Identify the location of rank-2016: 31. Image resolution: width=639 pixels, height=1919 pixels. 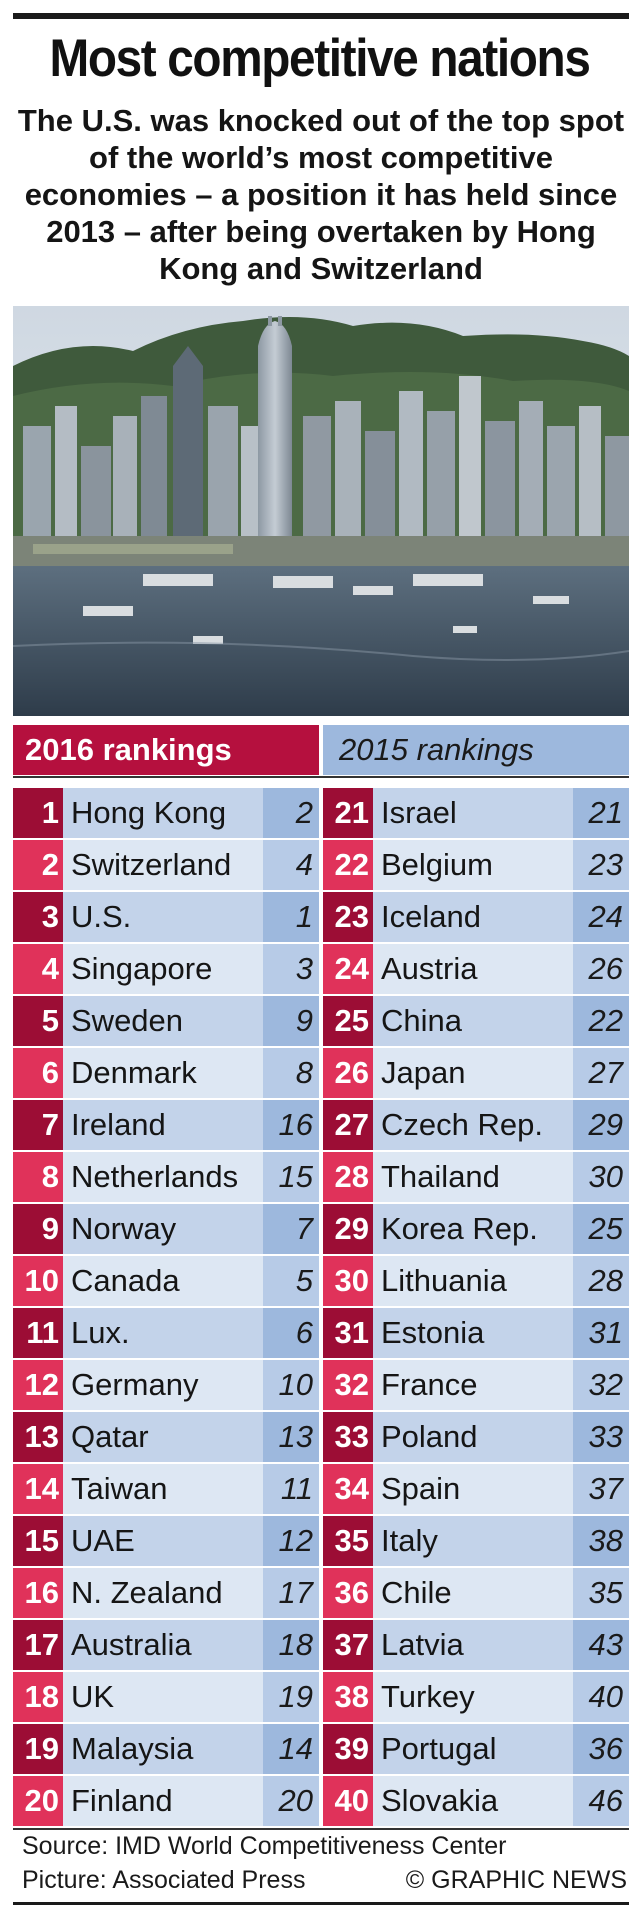
(348, 1333).